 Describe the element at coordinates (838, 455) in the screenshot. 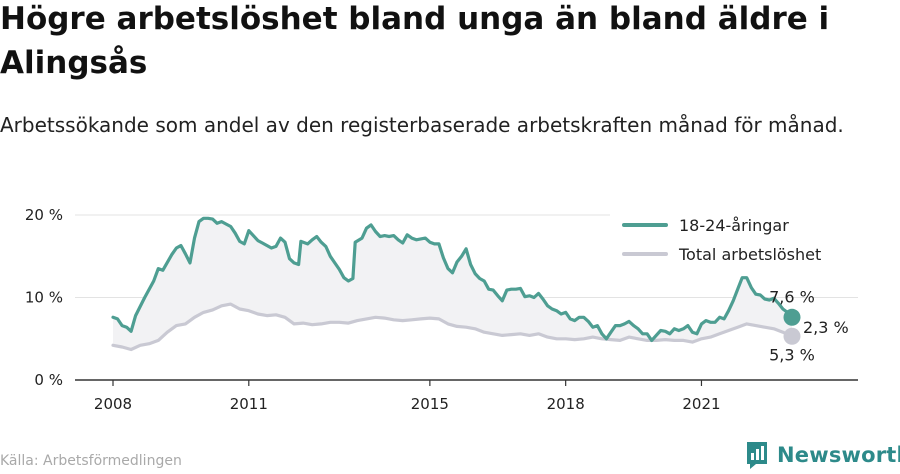

I see `brand-name: Newsworthy` at that location.